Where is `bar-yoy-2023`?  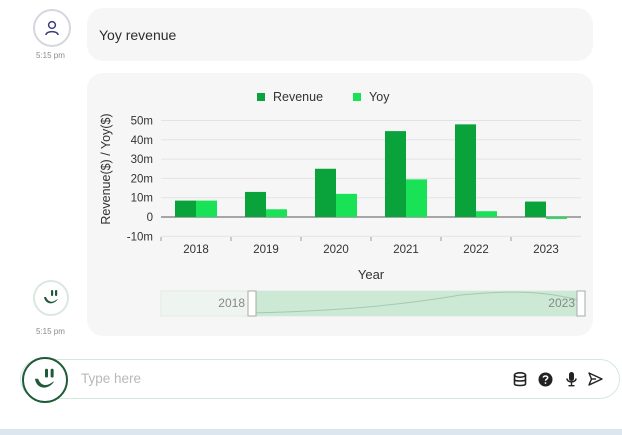 bar-yoy-2023 is located at coordinates (556, 218).